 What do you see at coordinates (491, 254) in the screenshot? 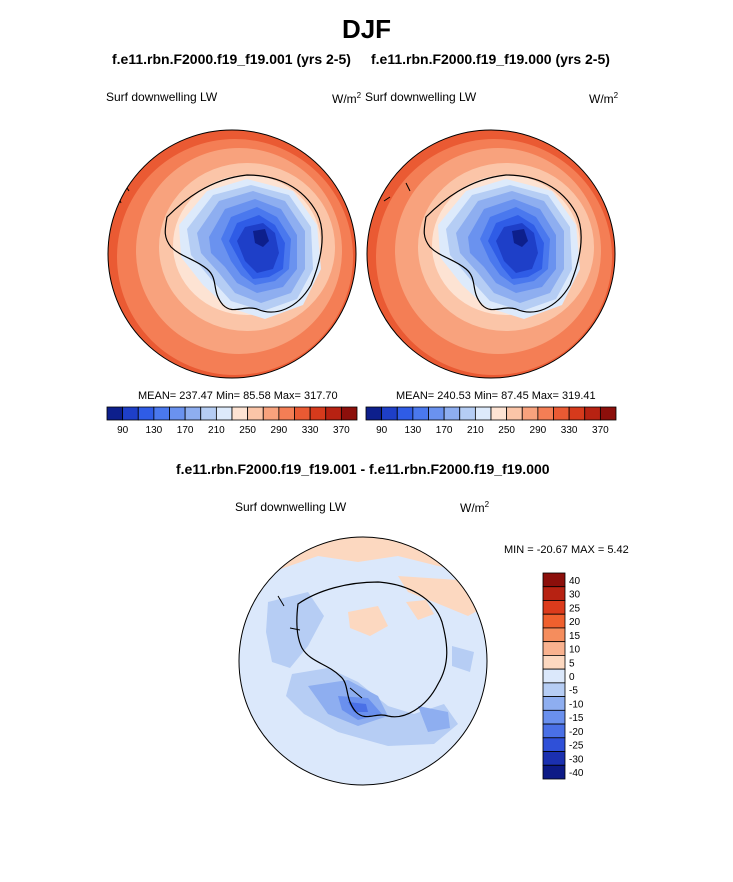
I see `panel-2-map` at bounding box center [491, 254].